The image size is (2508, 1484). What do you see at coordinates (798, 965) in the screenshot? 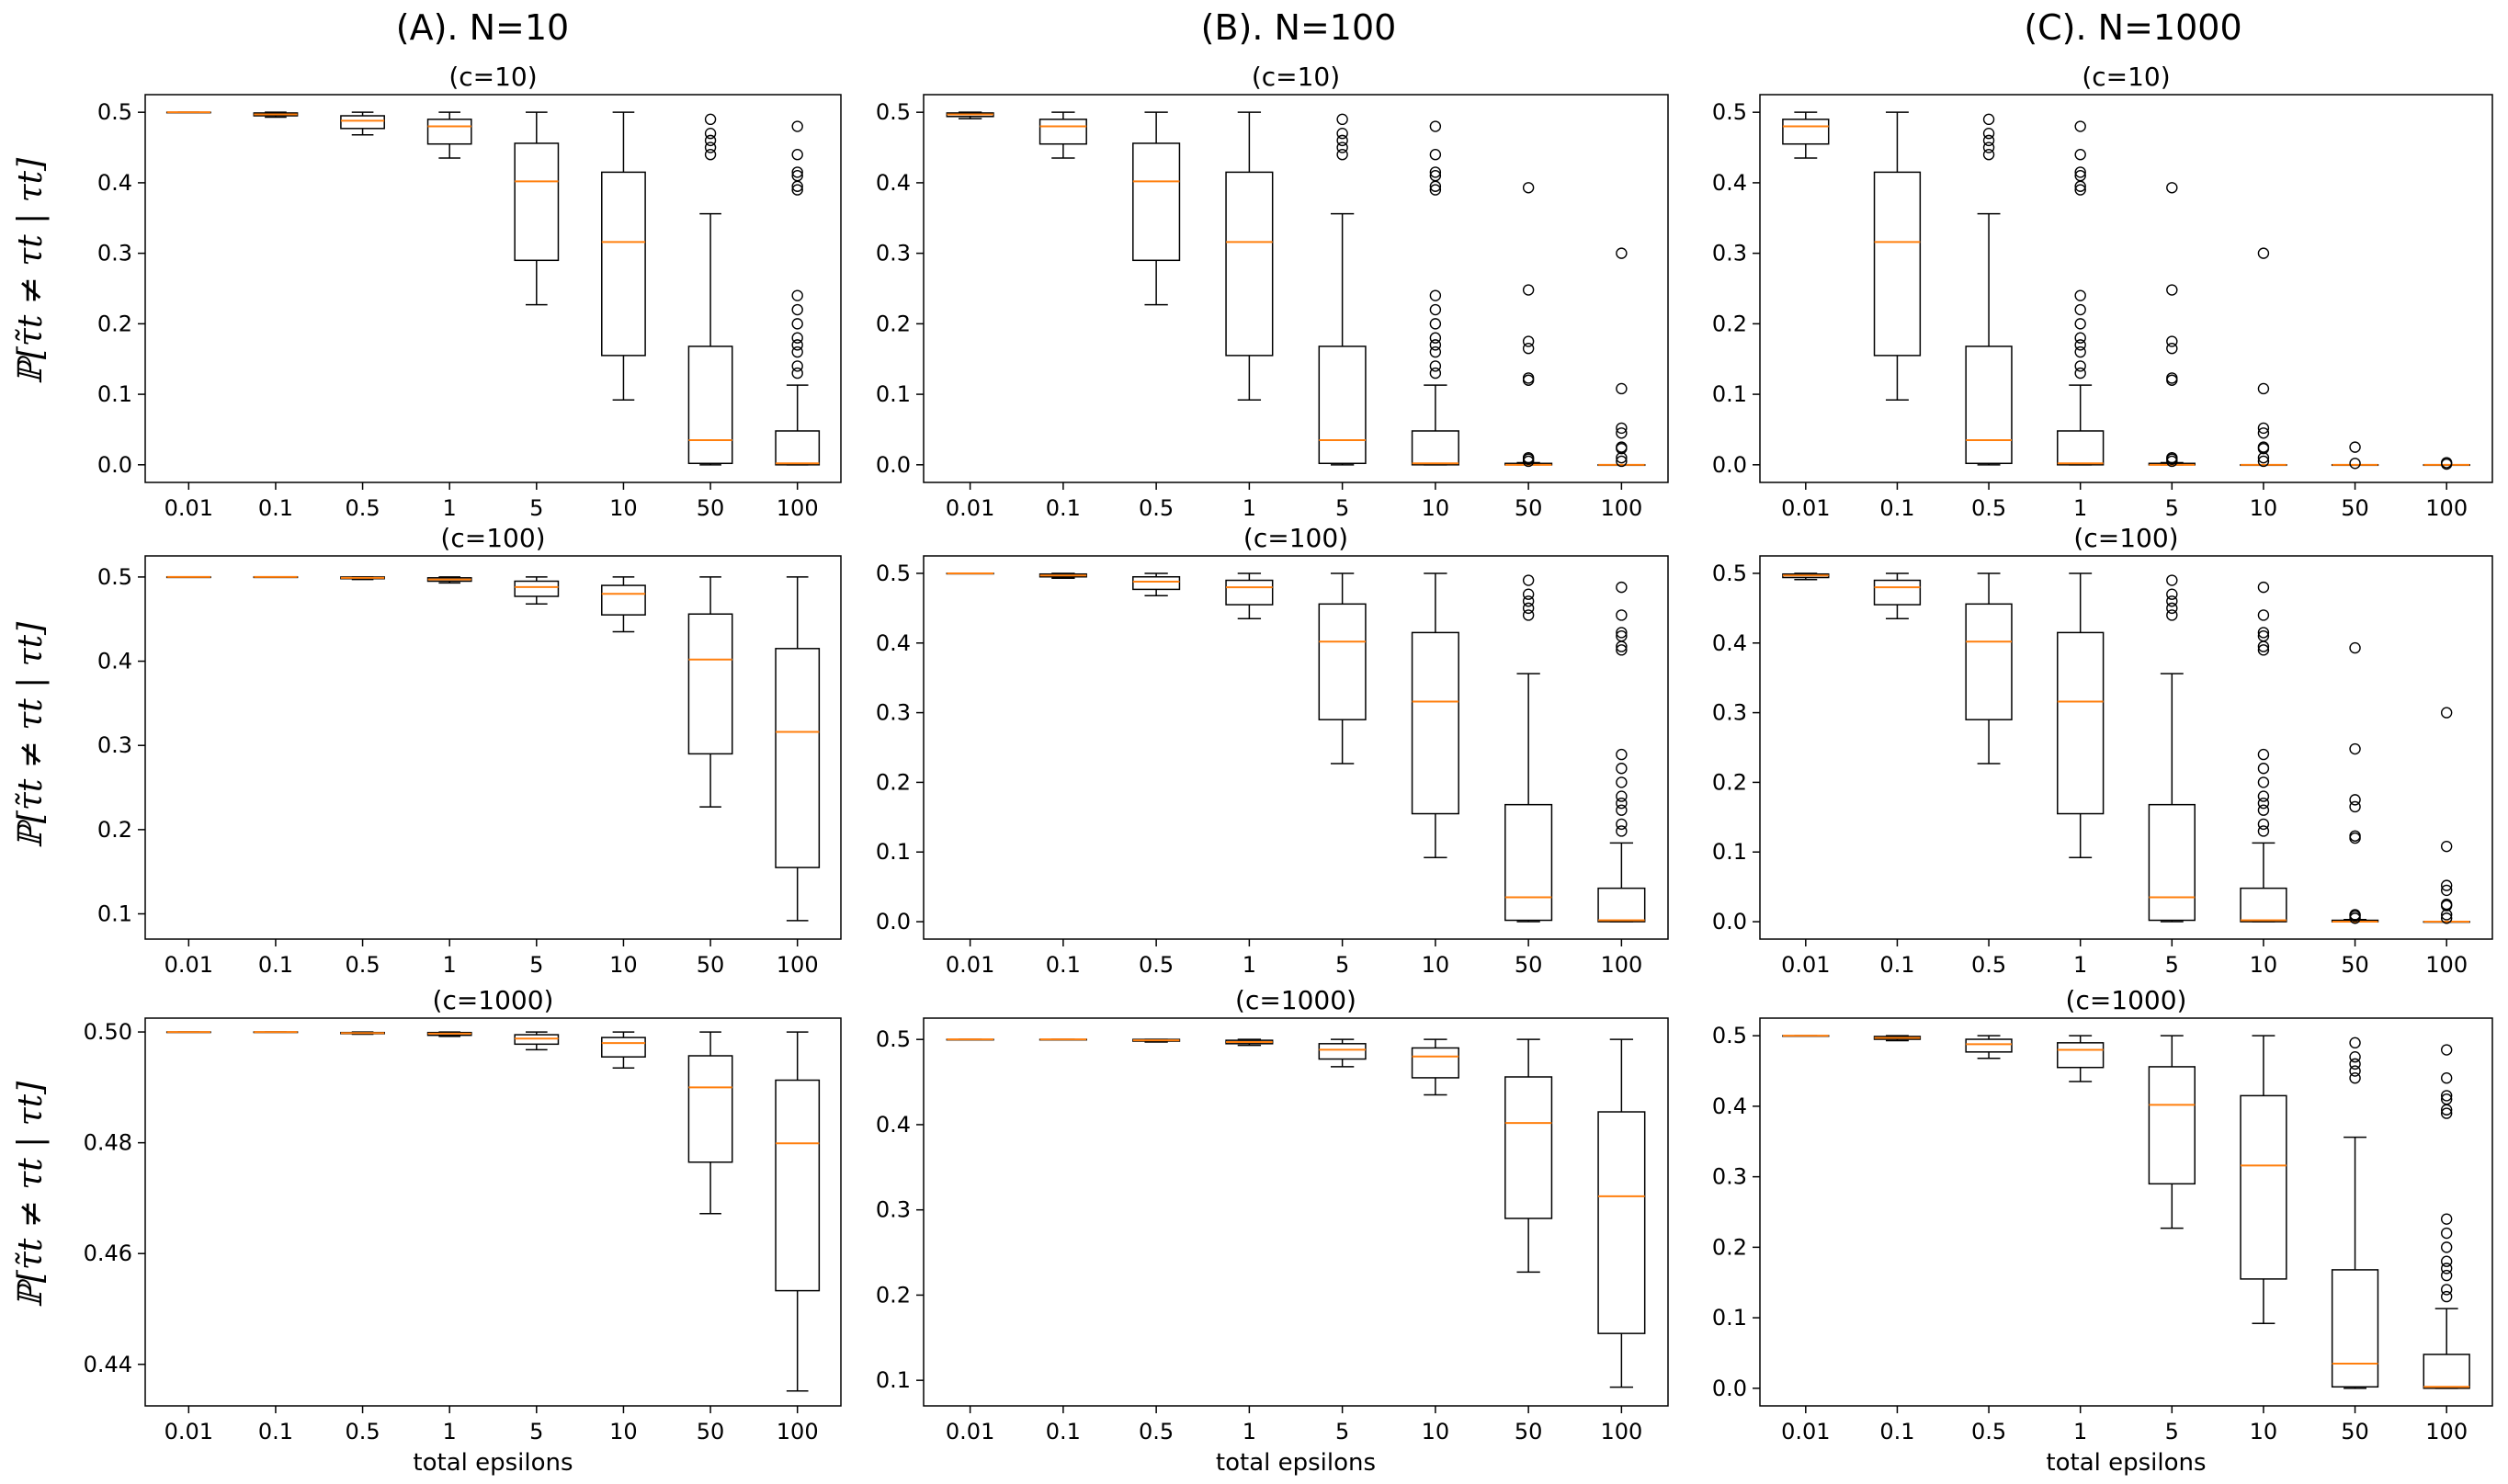
I see `x-tick-label: 100` at bounding box center [798, 965].